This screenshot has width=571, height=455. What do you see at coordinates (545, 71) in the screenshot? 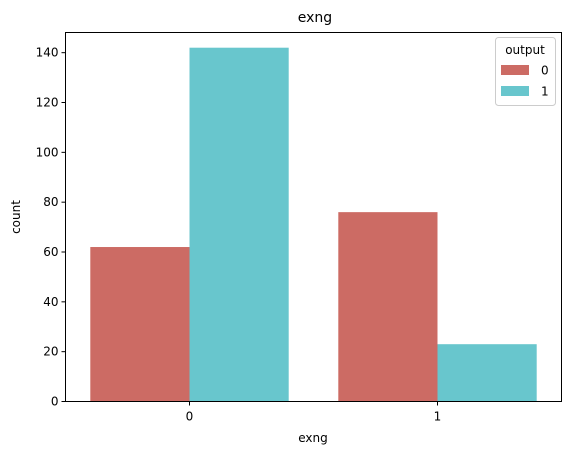
I see `legend-label-0: 0` at bounding box center [545, 71].